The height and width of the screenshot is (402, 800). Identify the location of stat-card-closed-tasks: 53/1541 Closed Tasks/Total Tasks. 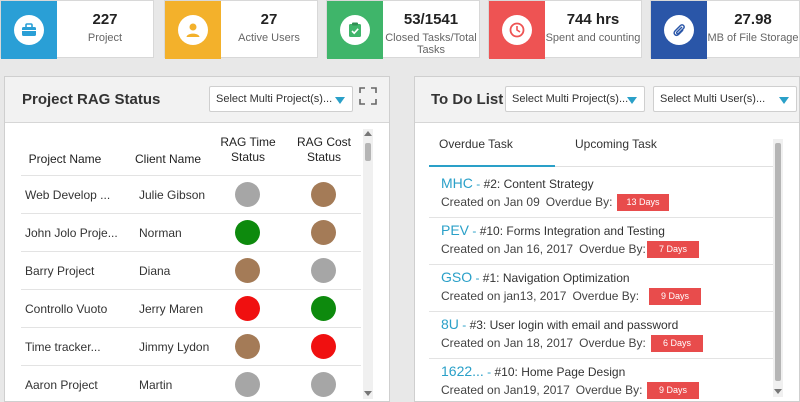
(403, 29).